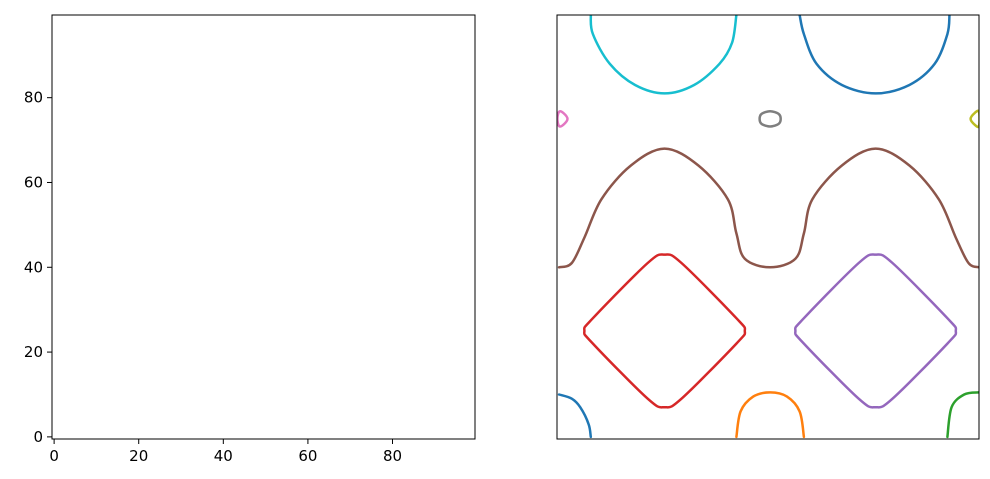  I want to click on x-tick-label: 0, so click(54, 456).